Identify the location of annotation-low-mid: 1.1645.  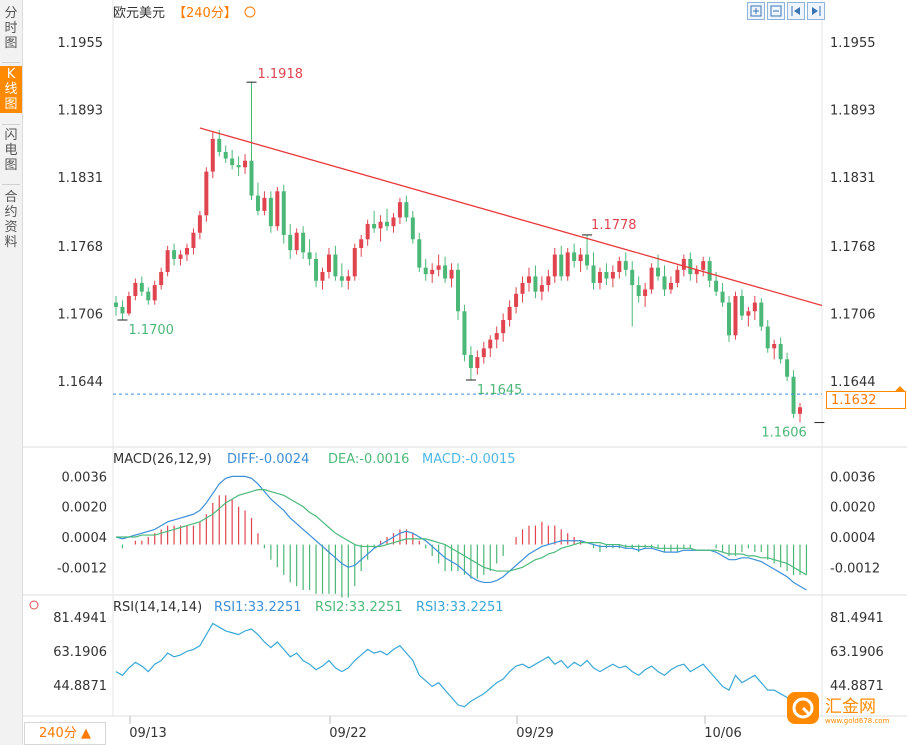
(499, 390).